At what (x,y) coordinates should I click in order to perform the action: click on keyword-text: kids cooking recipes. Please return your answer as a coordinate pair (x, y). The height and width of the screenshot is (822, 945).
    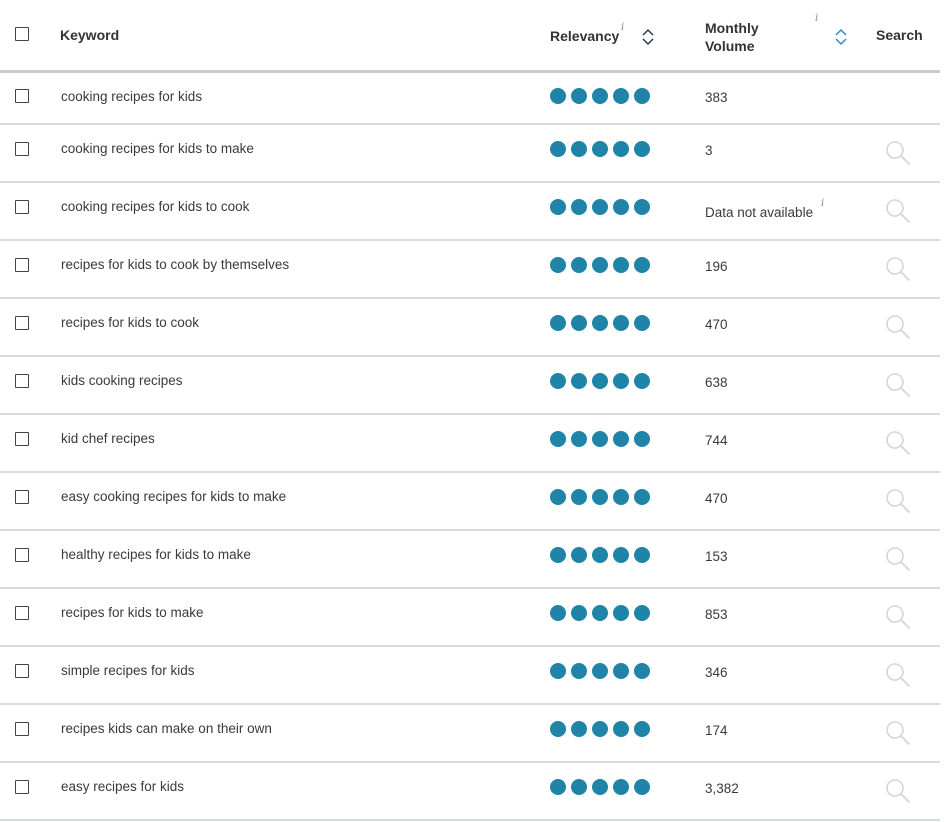
    Looking at the image, I should click on (122, 380).